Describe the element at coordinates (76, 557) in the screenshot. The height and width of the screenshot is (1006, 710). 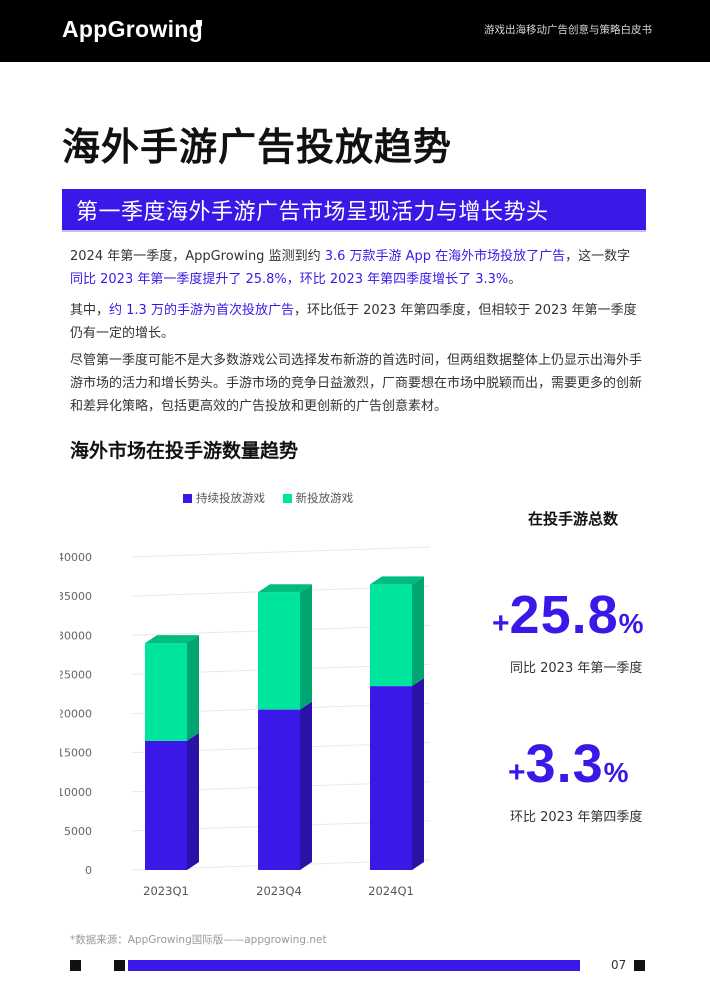
I see `y-tick-label: 40000` at that location.